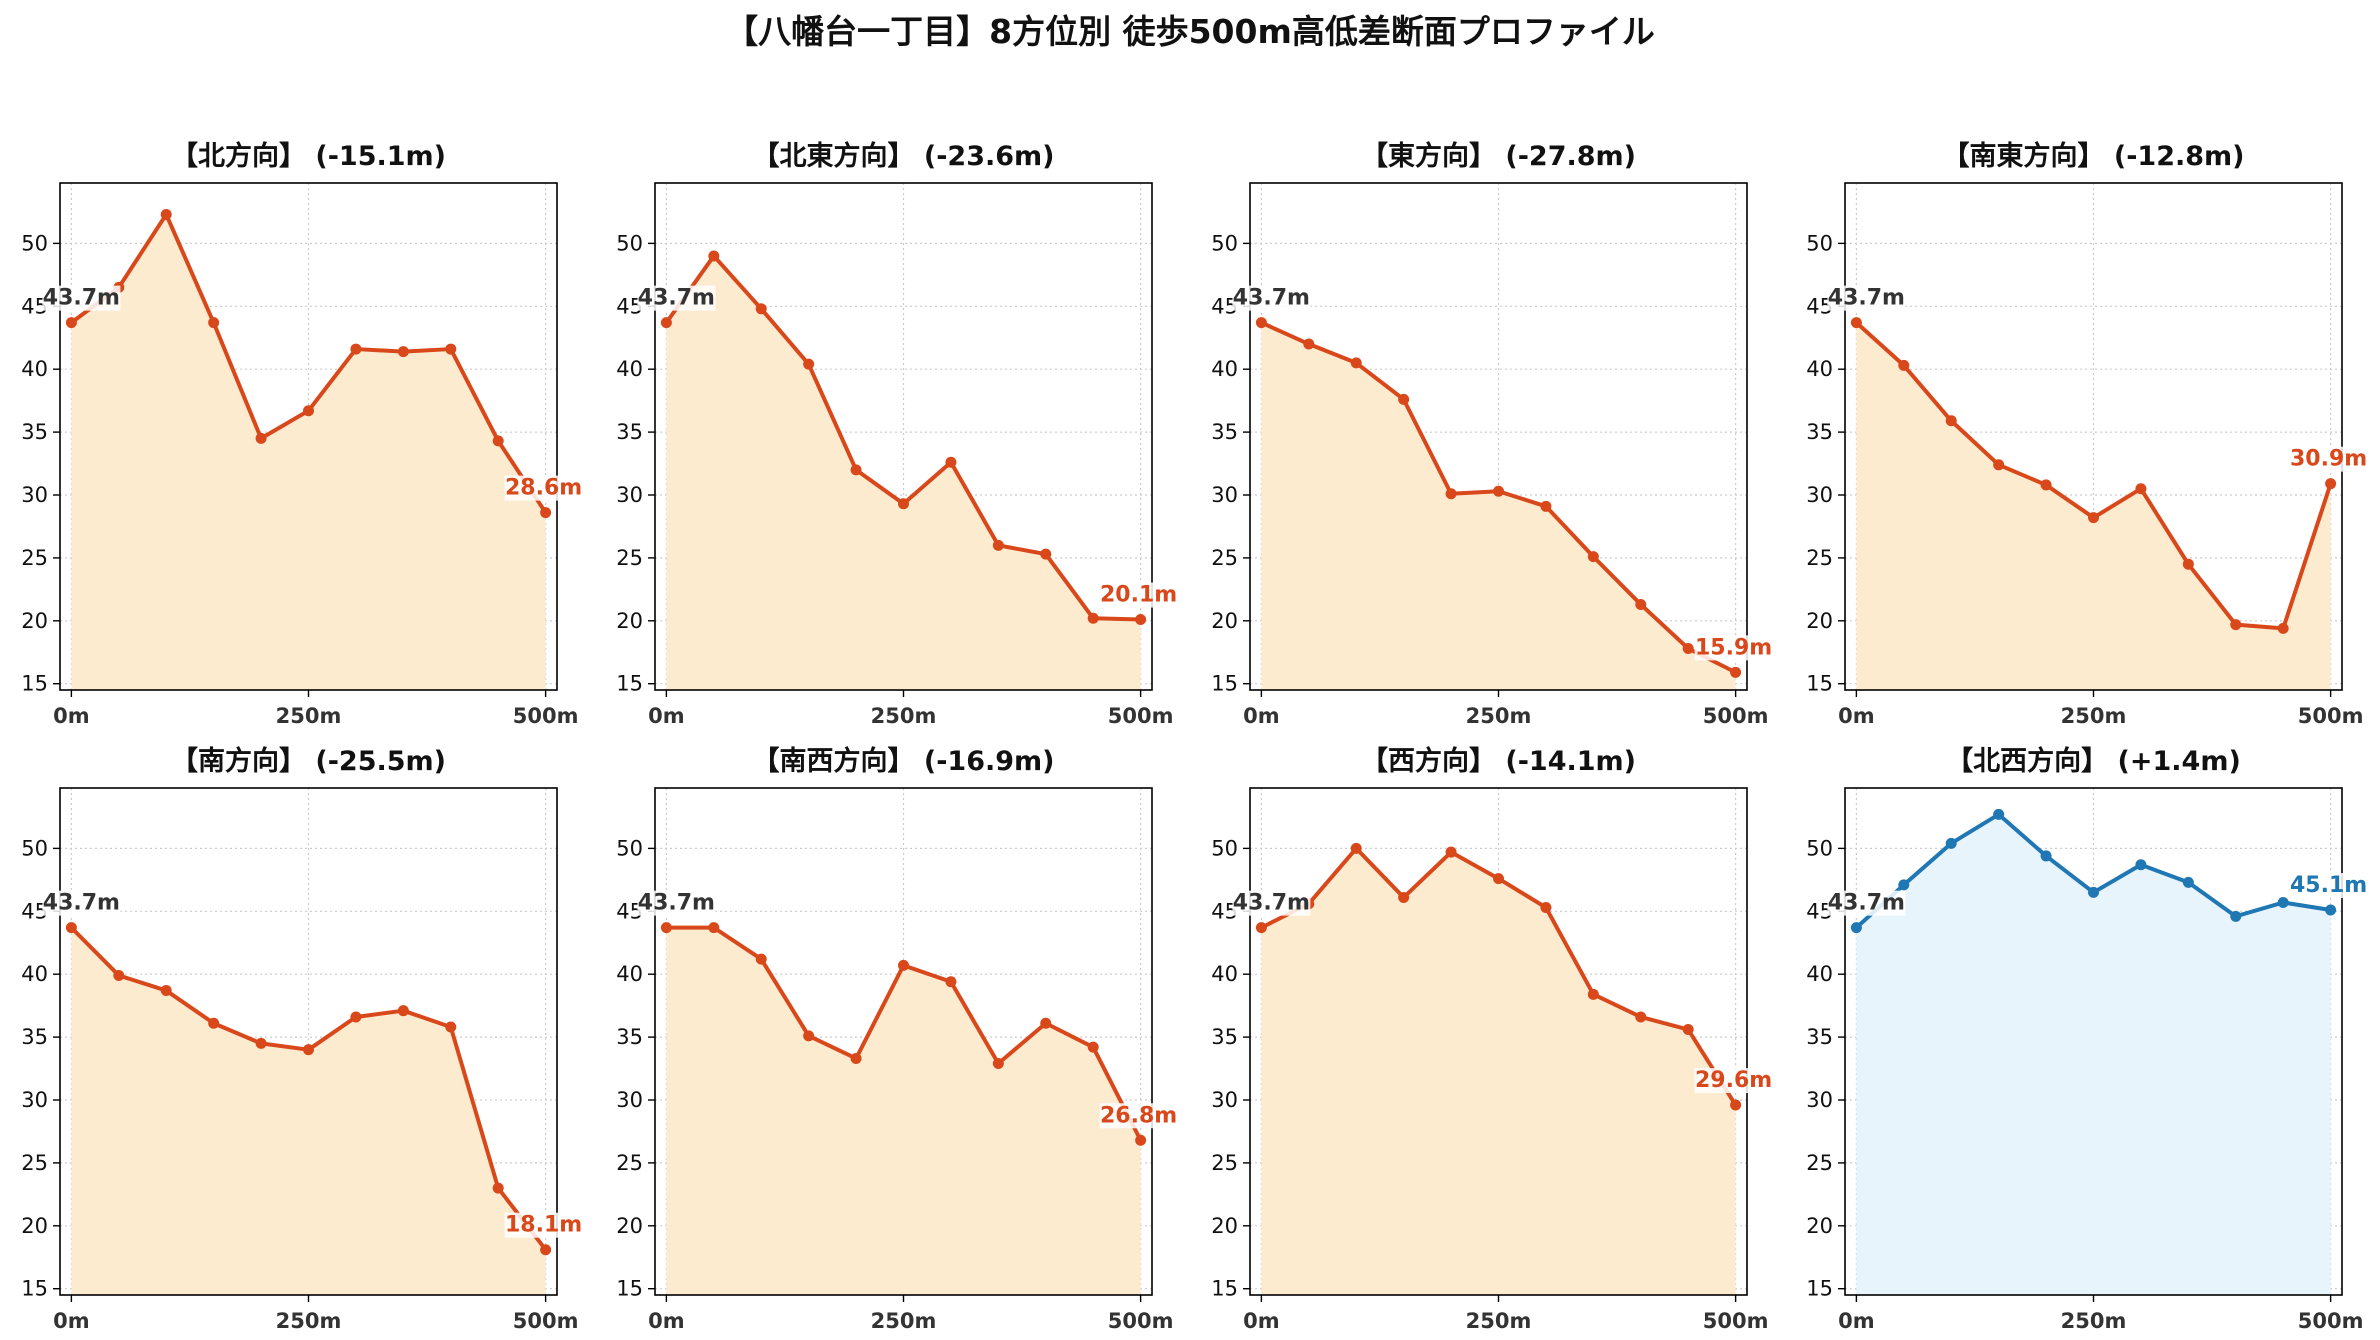 This screenshot has height=1340, width=2380. What do you see at coordinates (1190, 31) in the screenshot?
I see `figure-title: 【八幡台一丁目】8方位別 徒歩500m高低差断面プロファイル` at bounding box center [1190, 31].